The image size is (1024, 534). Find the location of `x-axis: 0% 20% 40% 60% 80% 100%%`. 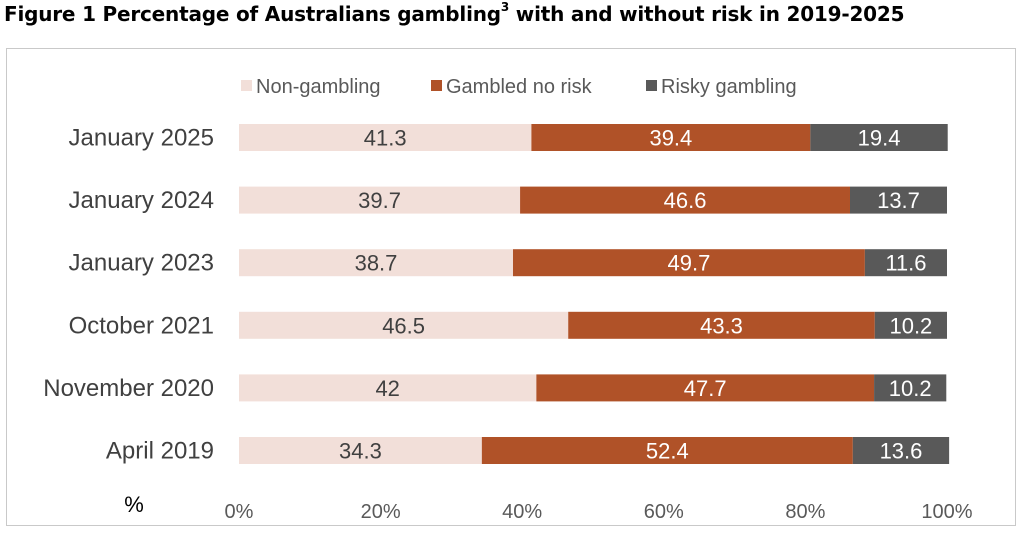

x-axis: 0% 20% 40% 60% 80% 100%% is located at coordinates (539, 508).